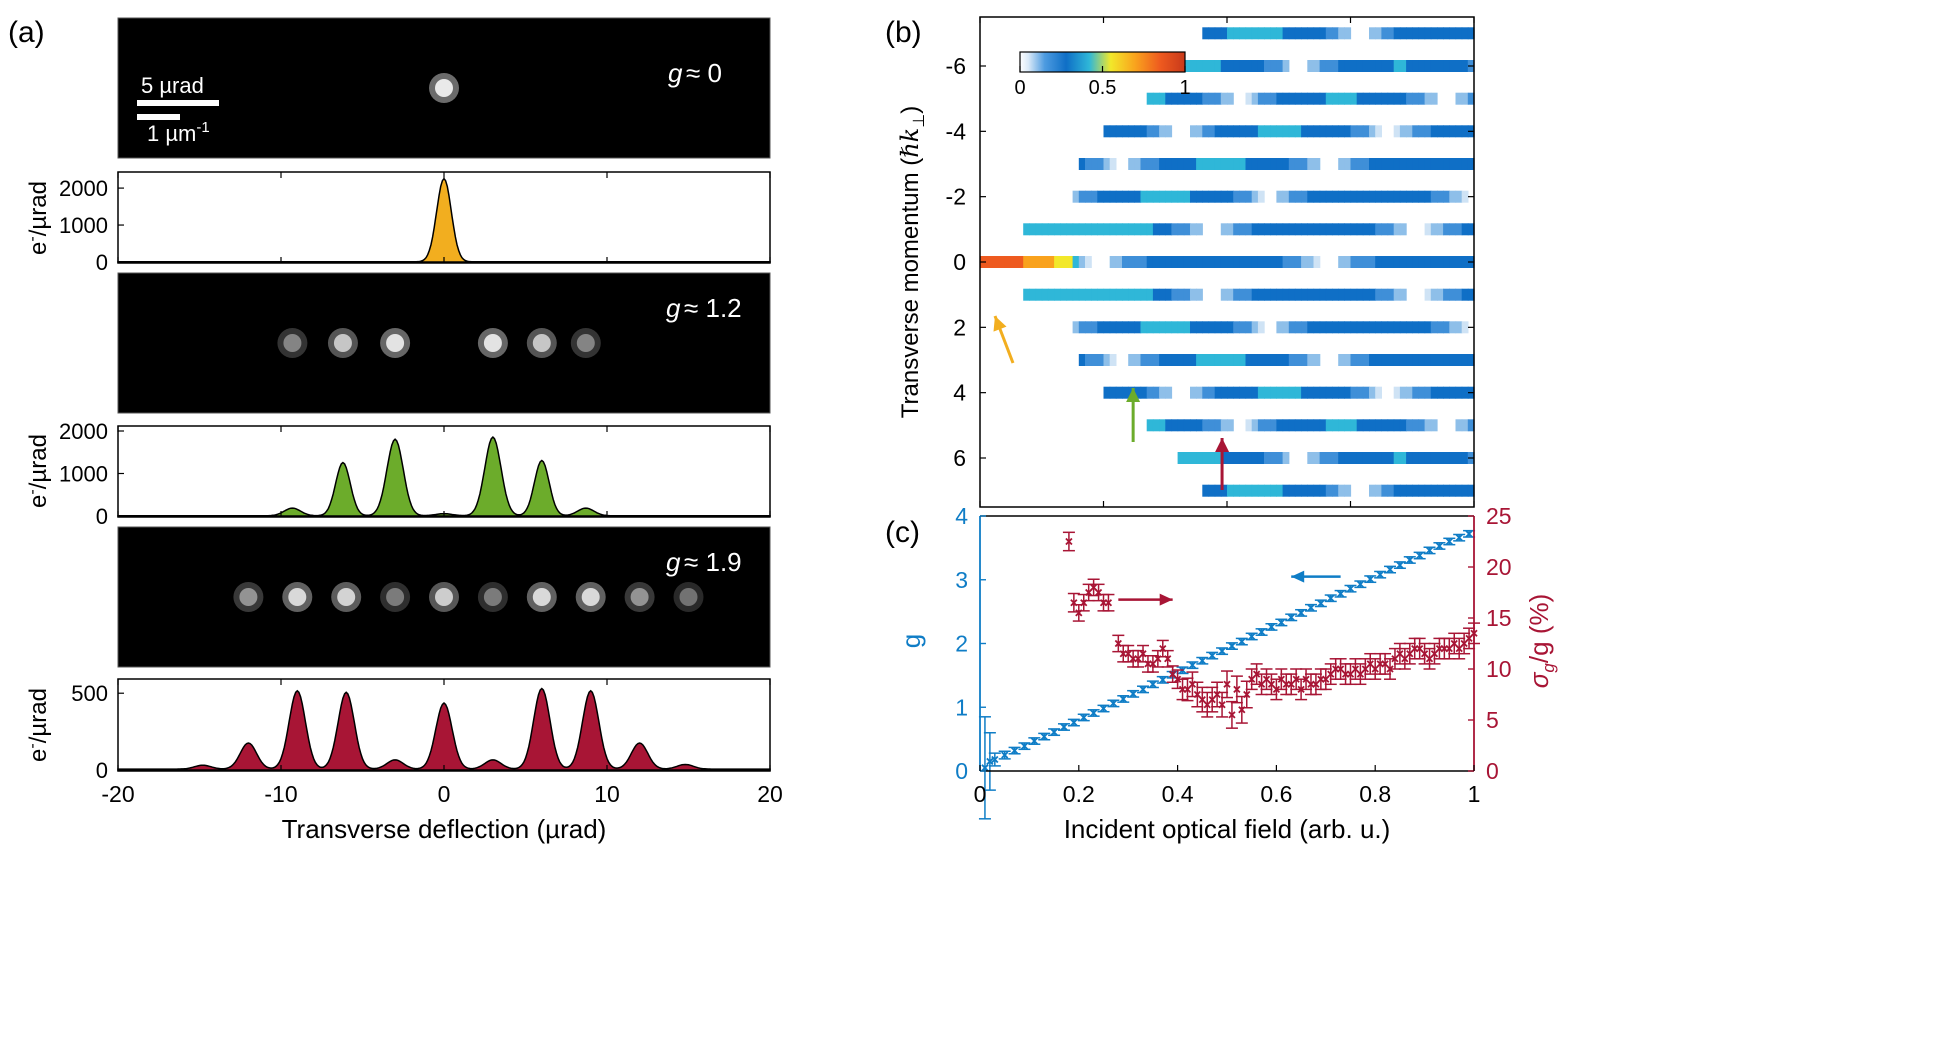 The image size is (1946, 1063). What do you see at coordinates (1499, 516) in the screenshot?
I see `right-ytick-label: 25` at bounding box center [1499, 516].